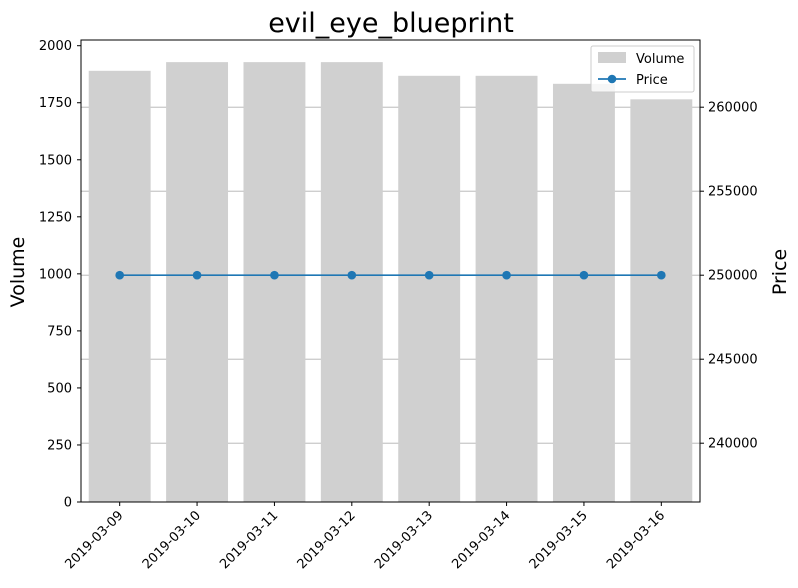 Image resolution: width=798 pixels, height=588 pixels. What do you see at coordinates (612, 57) in the screenshot?
I see `legend-swatch-volume` at bounding box center [612, 57].